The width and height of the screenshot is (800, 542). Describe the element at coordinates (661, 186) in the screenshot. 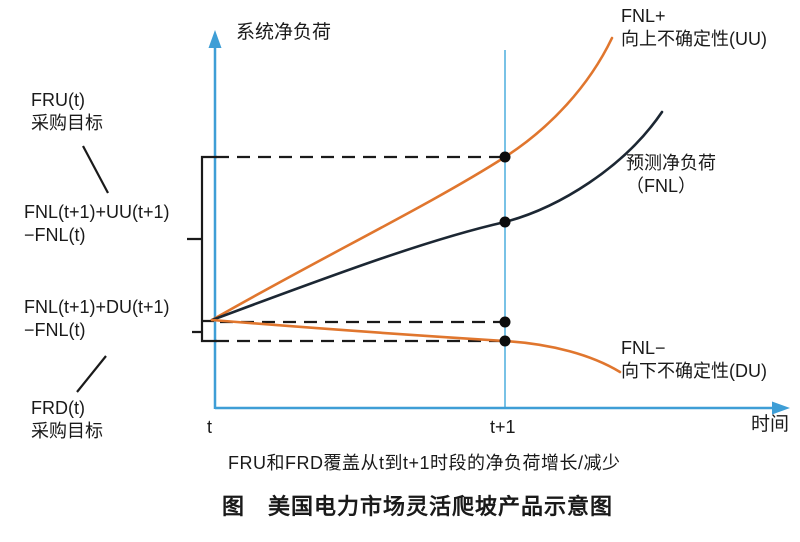

I see `label-fnl-forecast-line2: （FNL）` at that location.